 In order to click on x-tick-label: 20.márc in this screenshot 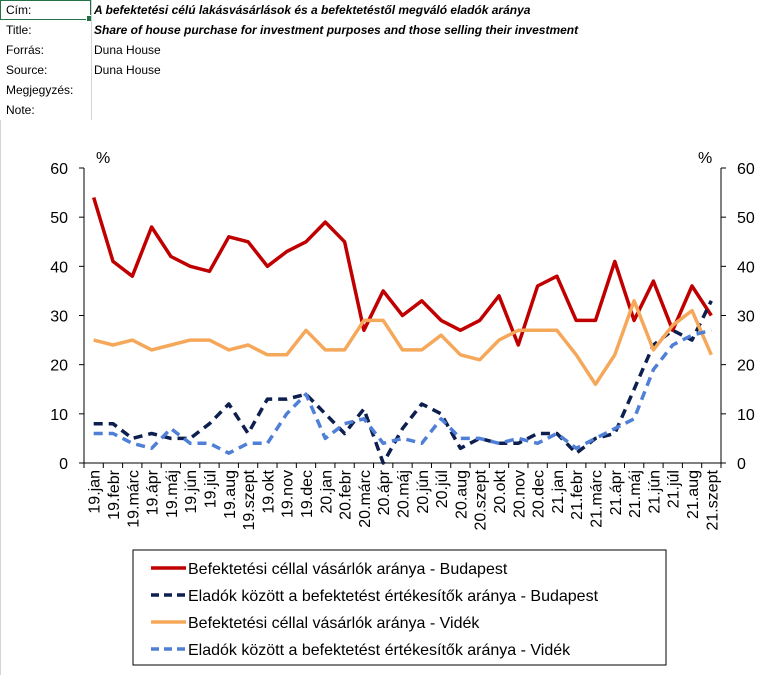, I will do `click(365, 499)`.